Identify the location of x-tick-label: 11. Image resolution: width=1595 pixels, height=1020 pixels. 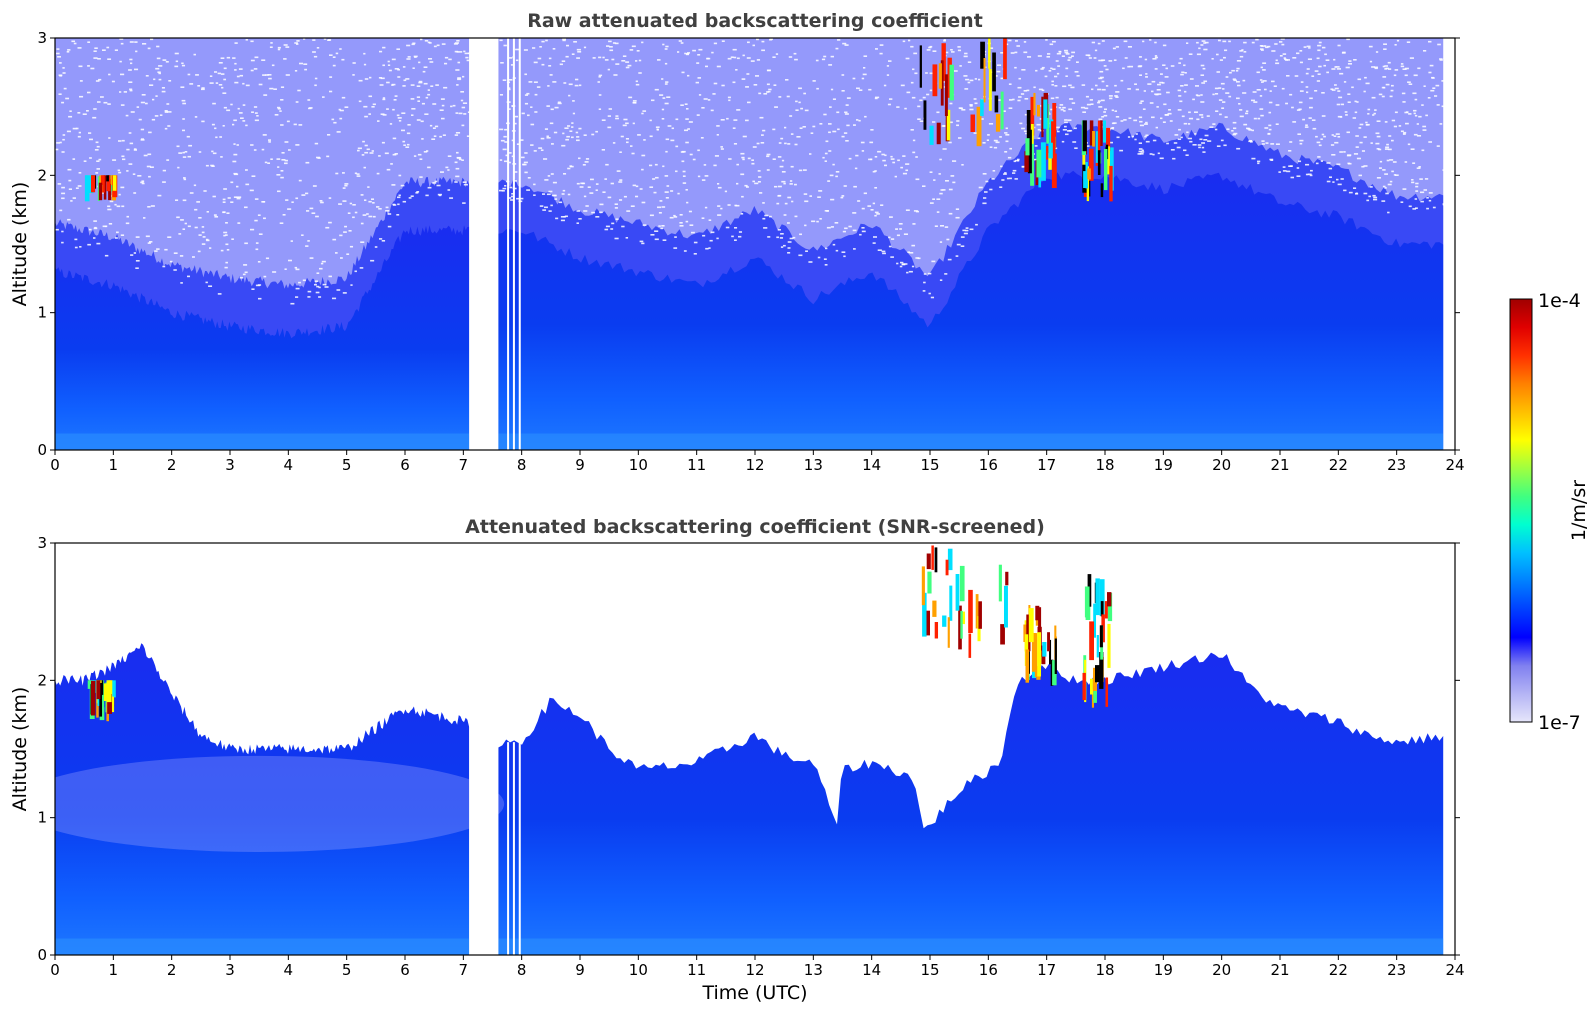
(696, 970).